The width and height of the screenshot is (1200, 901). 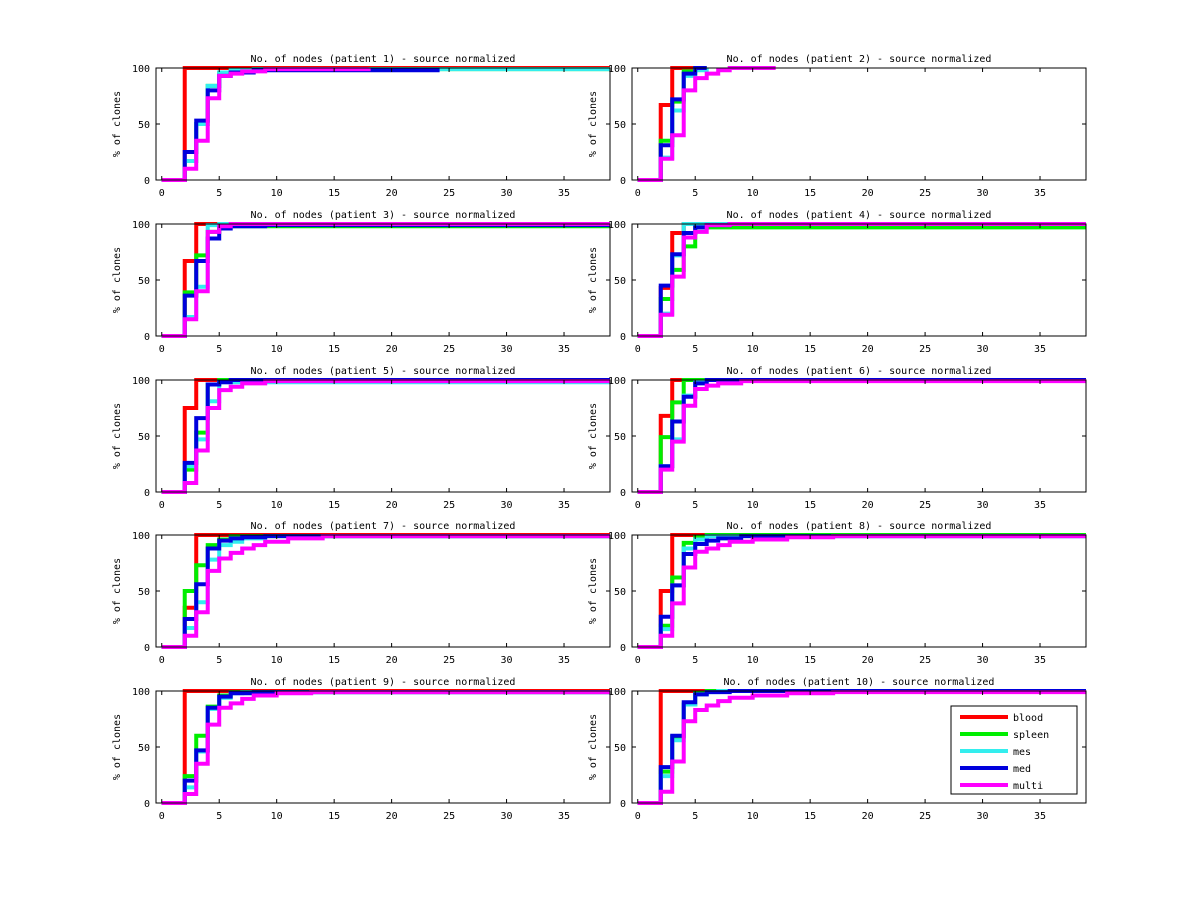 What do you see at coordinates (1022, 769) in the screenshot?
I see `legend-label-med: med` at bounding box center [1022, 769].